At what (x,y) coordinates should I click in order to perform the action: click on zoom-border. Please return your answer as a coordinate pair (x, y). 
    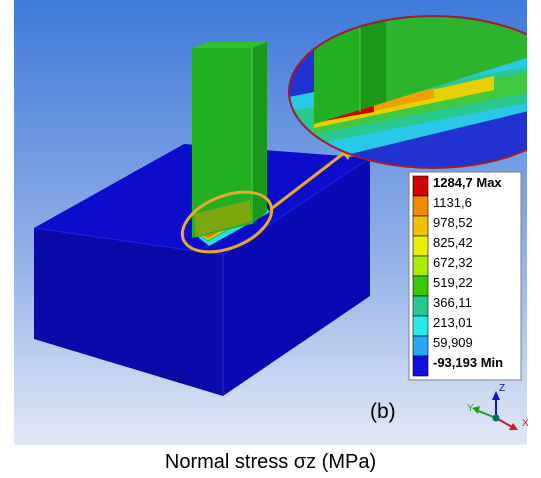
    Looking at the image, I should click on (407, 92).